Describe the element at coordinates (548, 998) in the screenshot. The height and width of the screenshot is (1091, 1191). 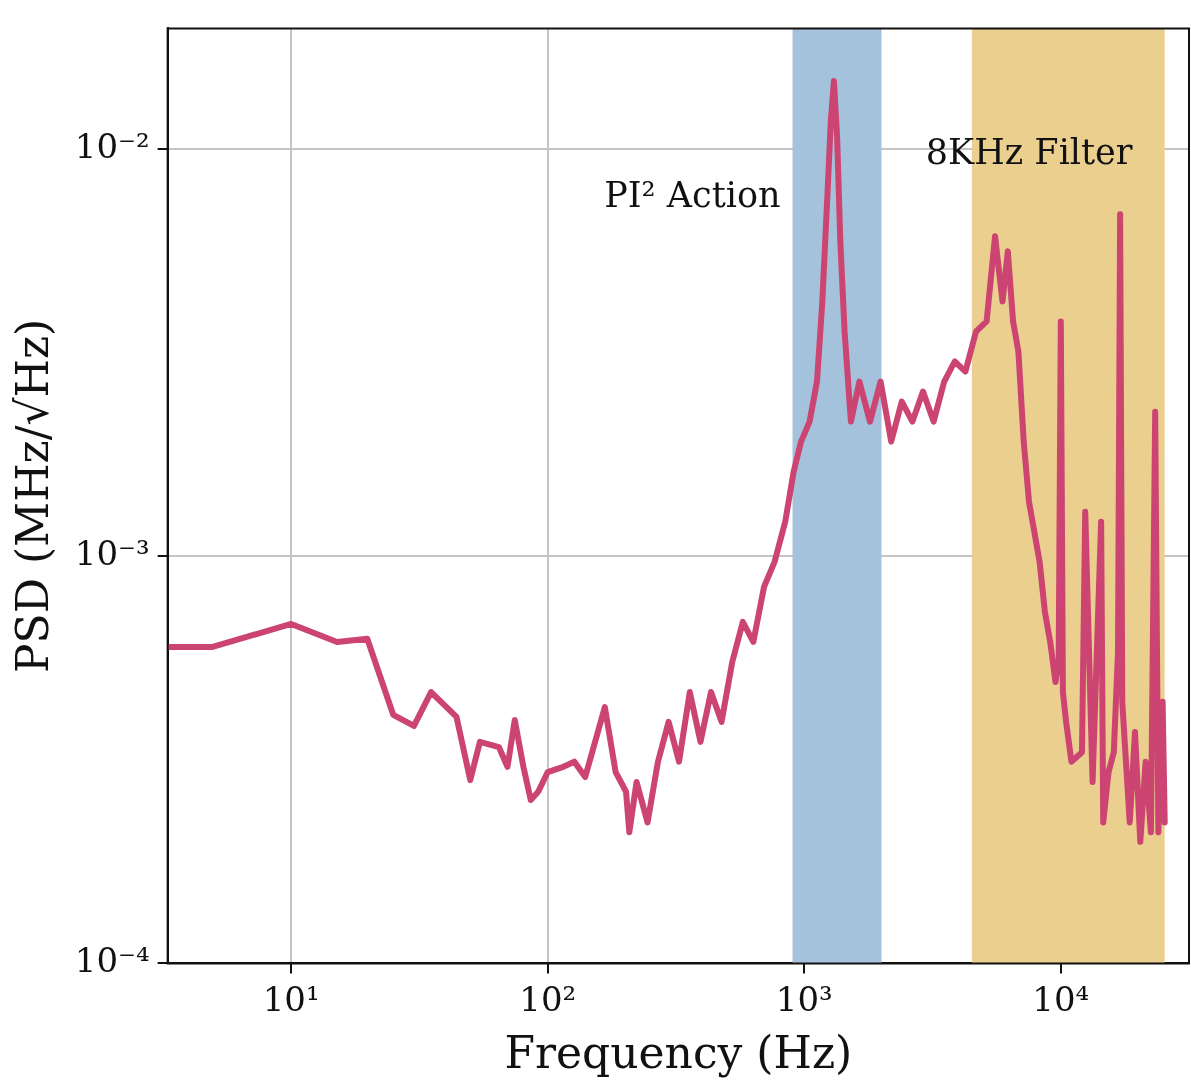
I see `x-tick-label: 10²` at that location.